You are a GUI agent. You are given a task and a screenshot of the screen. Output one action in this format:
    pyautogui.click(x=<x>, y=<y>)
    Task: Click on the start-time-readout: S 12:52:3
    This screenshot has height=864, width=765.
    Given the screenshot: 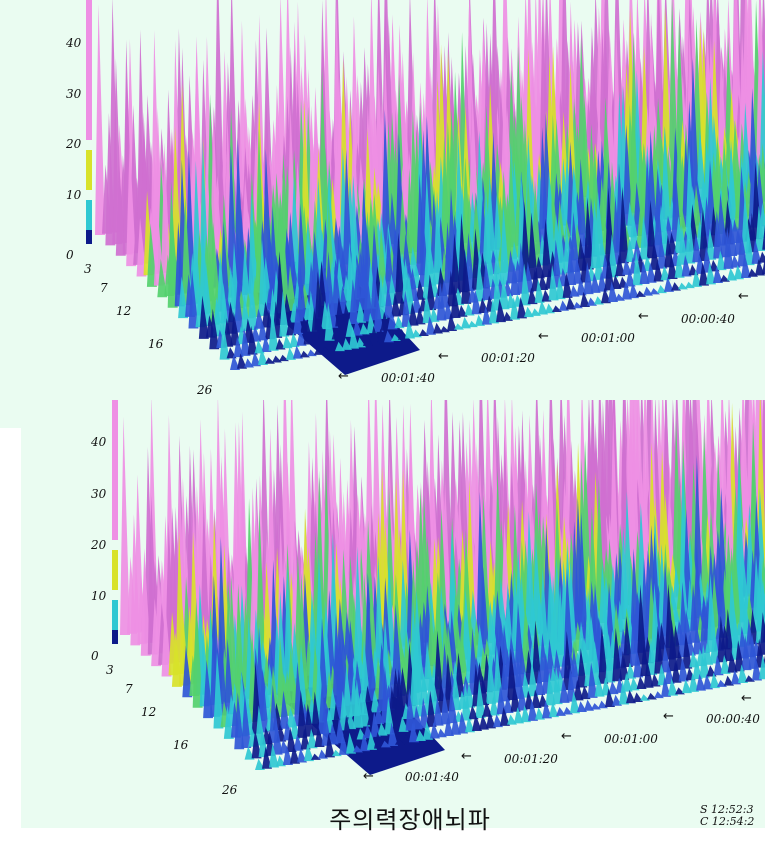 What is the action you would take?
    pyautogui.click(x=727, y=809)
    